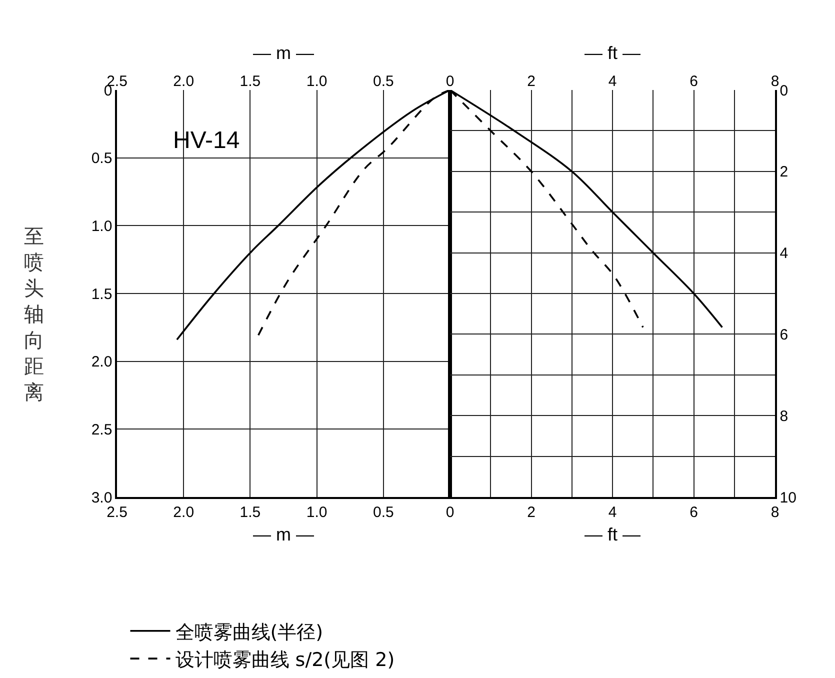 This screenshot has height=678, width=835. I want to click on y-tick-label: 2.5, so click(101, 429).